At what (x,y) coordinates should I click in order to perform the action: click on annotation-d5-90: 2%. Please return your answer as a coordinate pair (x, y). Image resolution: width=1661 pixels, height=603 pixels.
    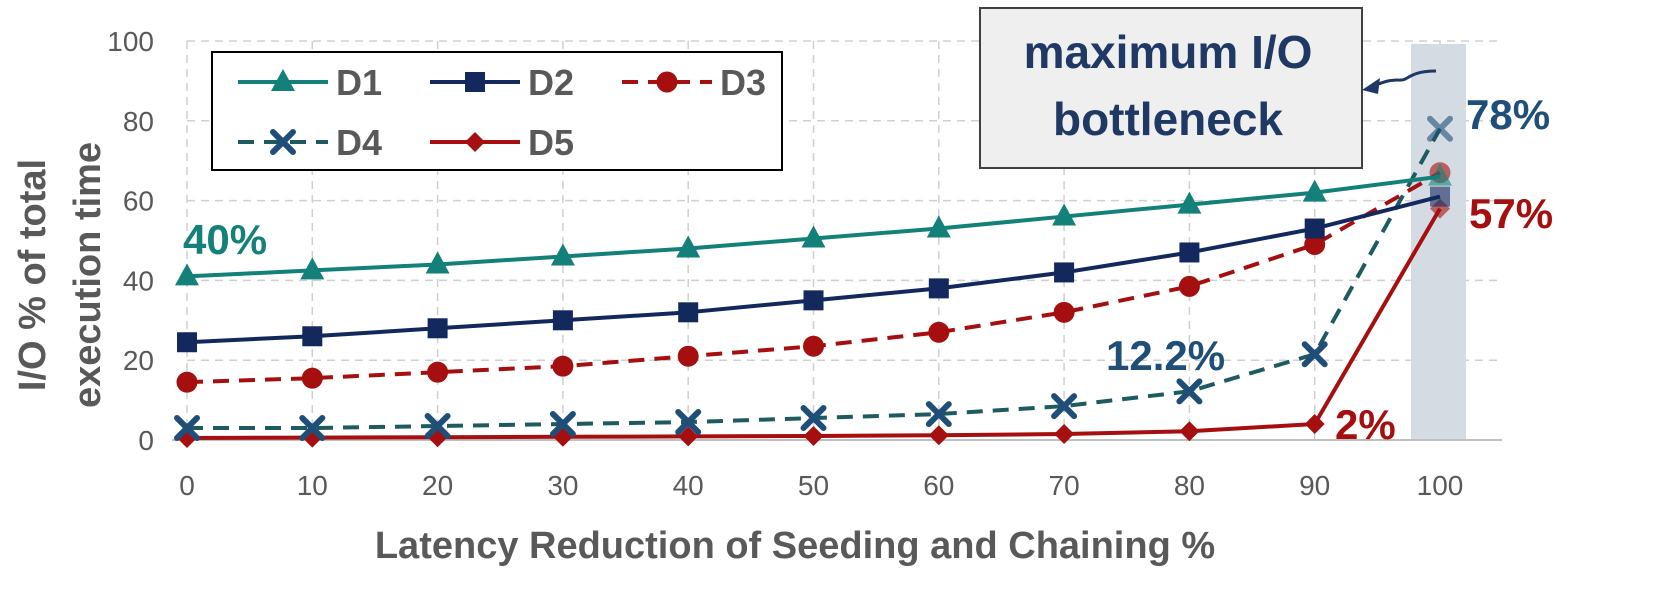
    Looking at the image, I should click on (1365, 424).